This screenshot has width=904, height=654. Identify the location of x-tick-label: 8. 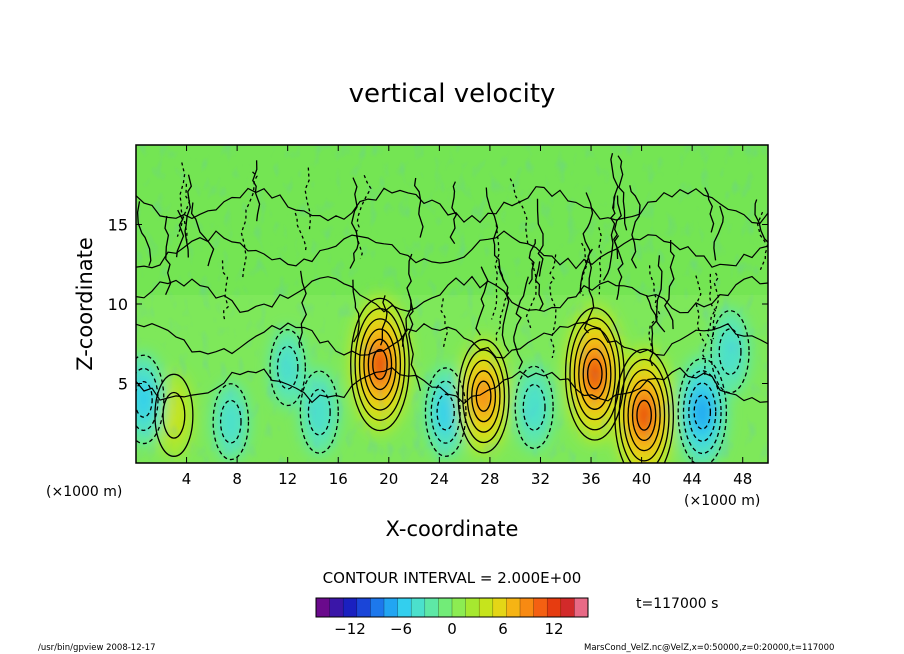
(237, 479).